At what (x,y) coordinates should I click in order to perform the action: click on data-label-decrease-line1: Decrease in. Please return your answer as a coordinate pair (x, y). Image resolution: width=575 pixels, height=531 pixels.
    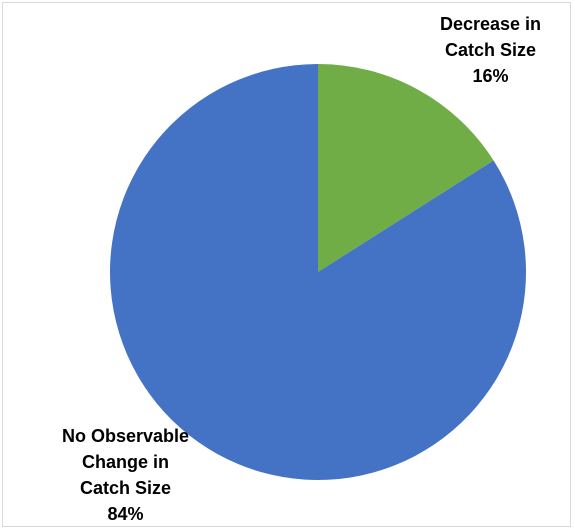
    Looking at the image, I should click on (490, 24).